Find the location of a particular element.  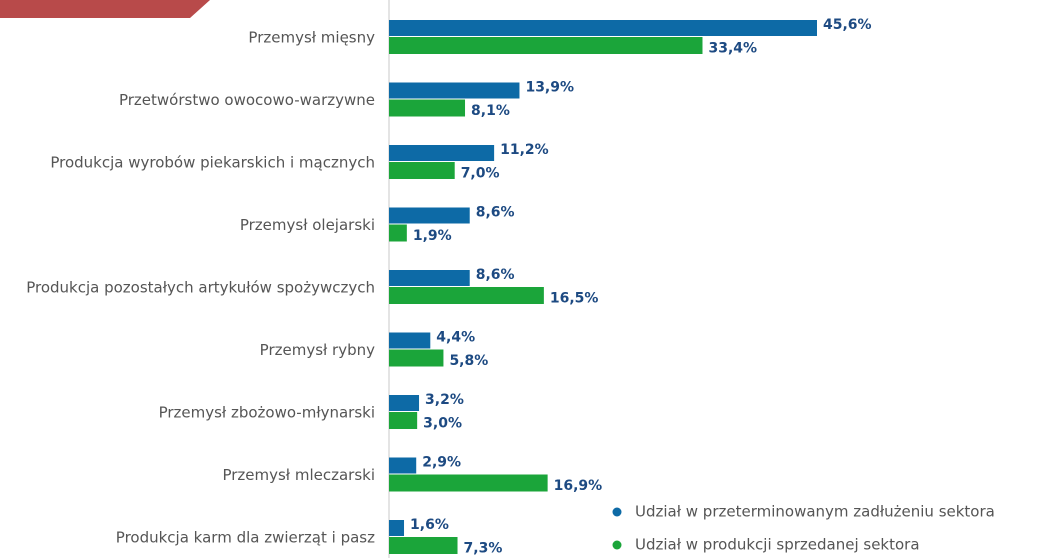

value-label: 1,6% is located at coordinates (429, 525).